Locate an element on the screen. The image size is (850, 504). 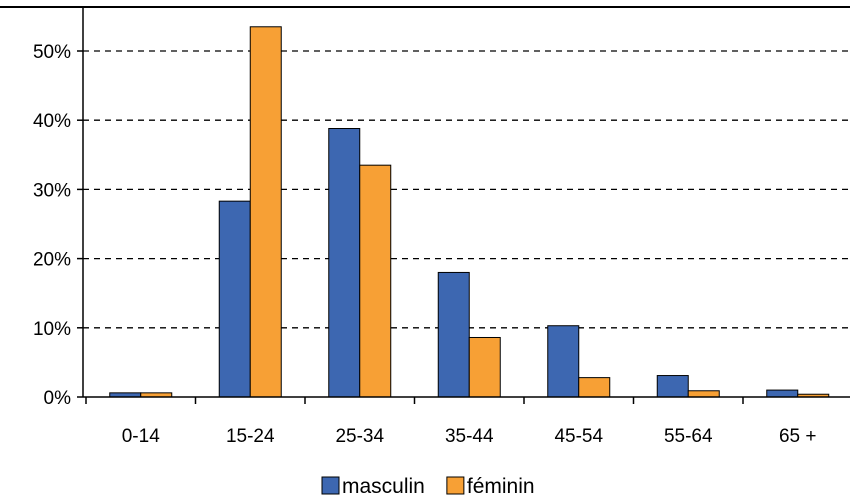
y-tick-label: 30% is located at coordinates (52, 190).